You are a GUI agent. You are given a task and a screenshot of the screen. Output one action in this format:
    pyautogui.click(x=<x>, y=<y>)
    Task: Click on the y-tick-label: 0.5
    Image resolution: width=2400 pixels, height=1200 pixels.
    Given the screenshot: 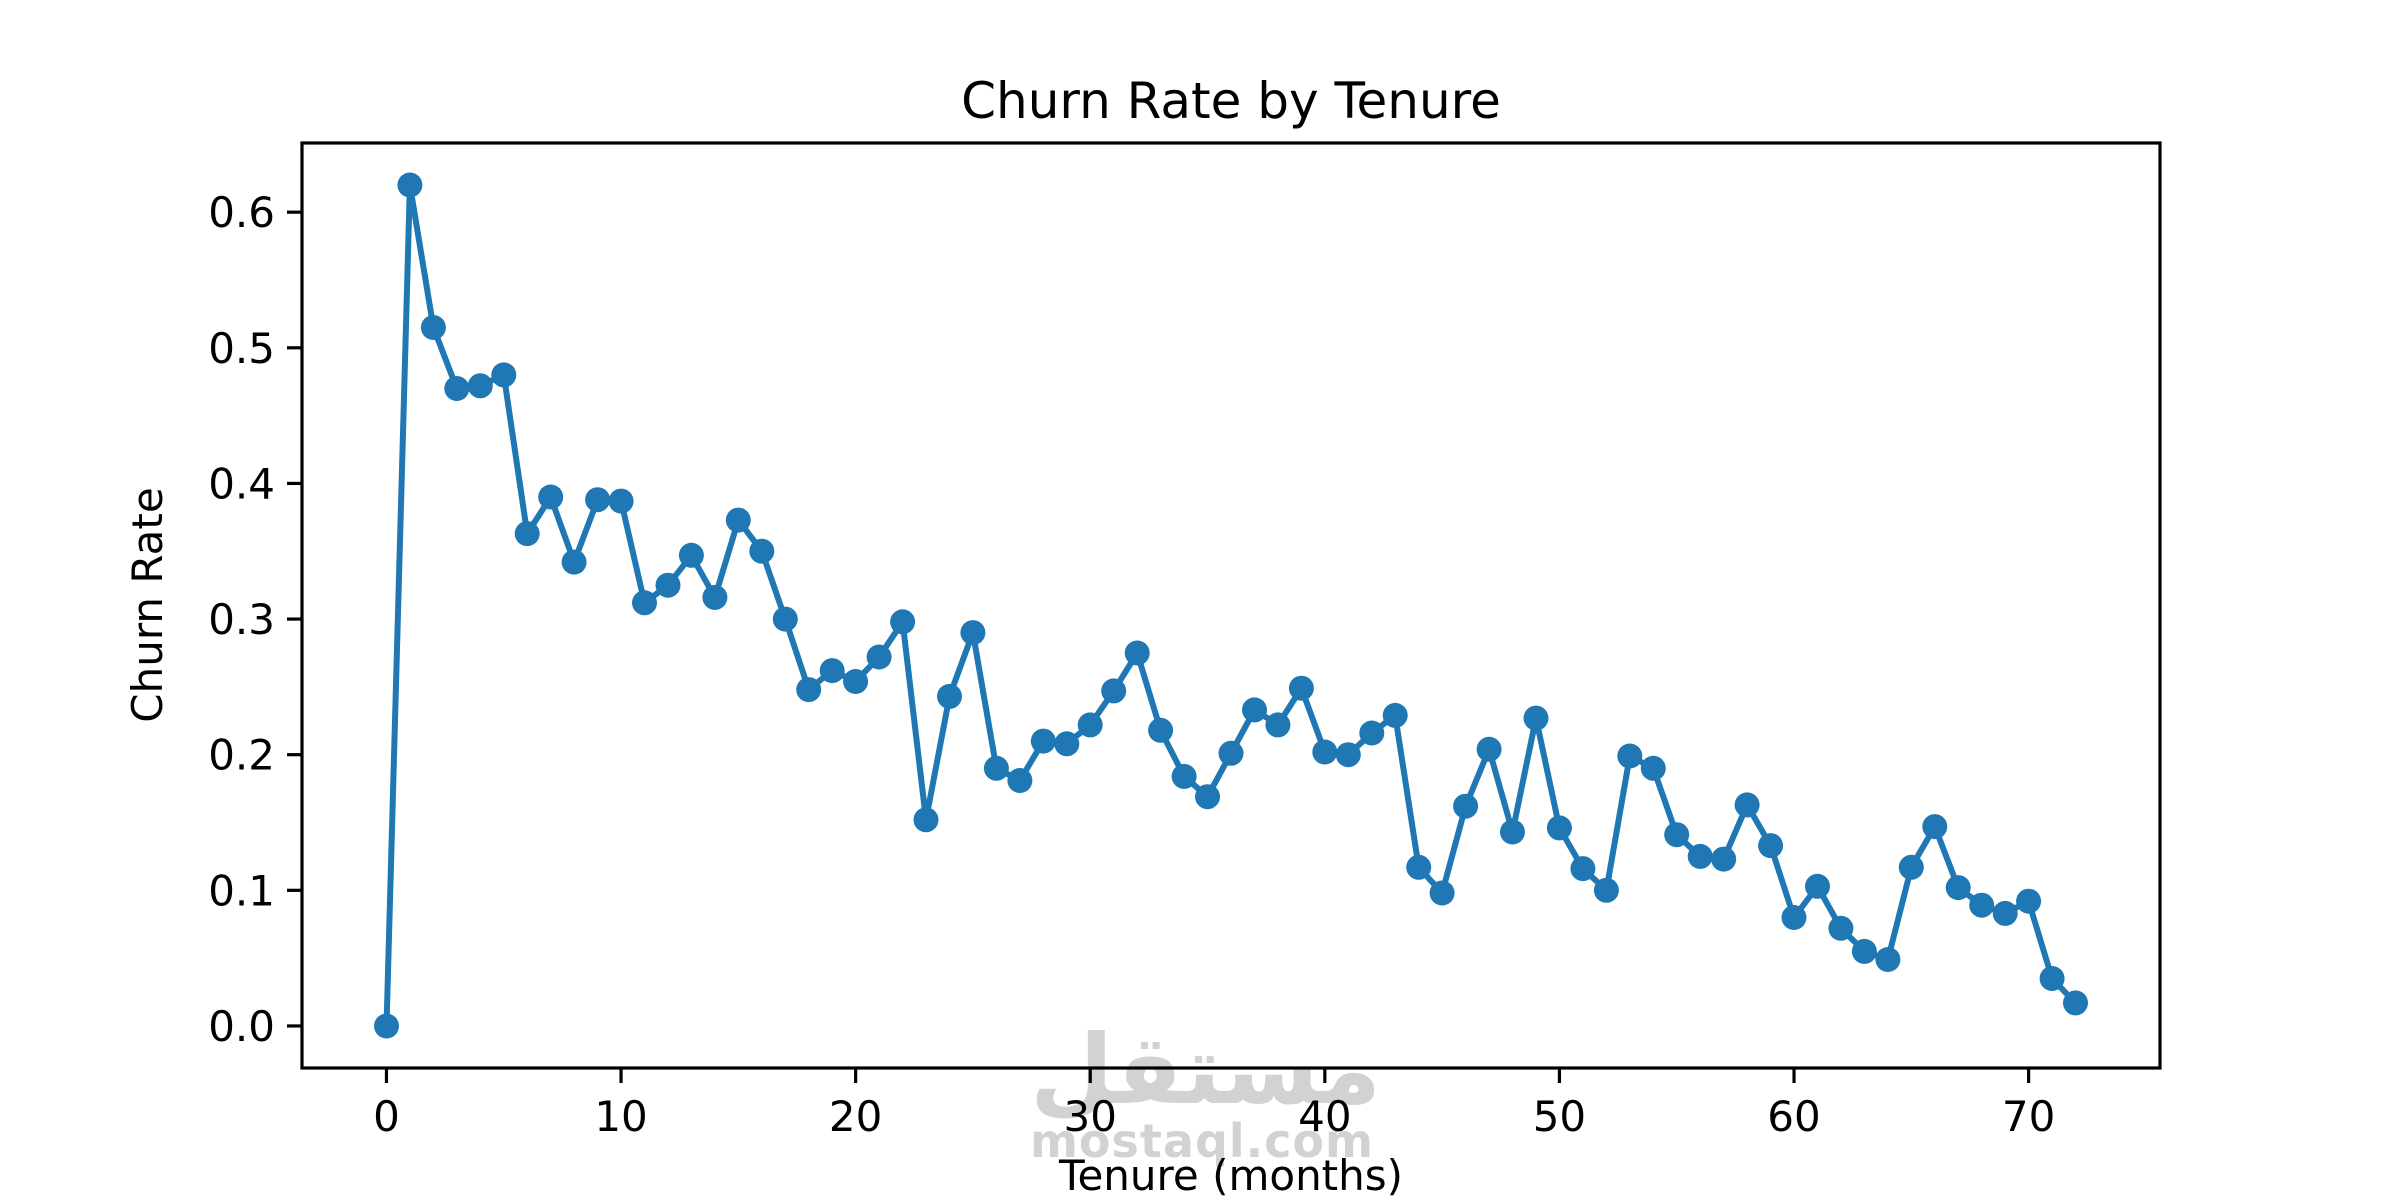 What is the action you would take?
    pyautogui.click(x=241, y=348)
    